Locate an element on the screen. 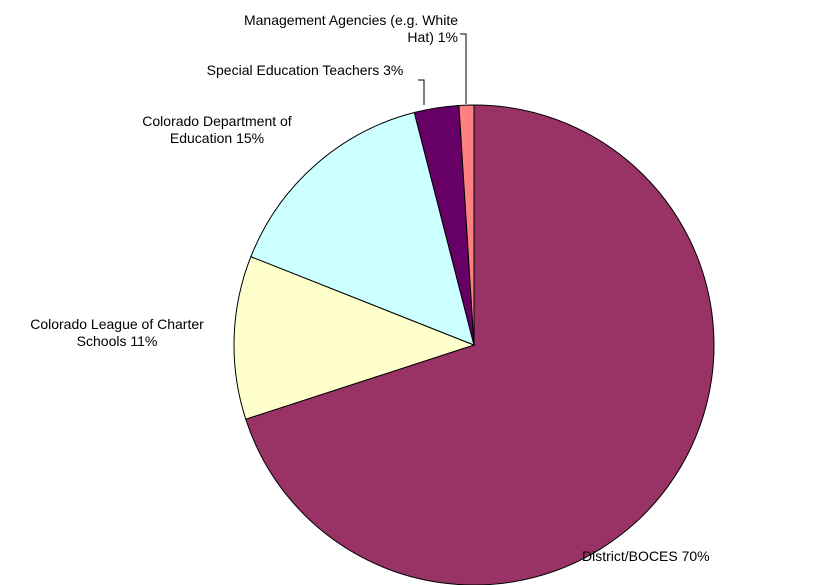 The width and height of the screenshot is (835, 585). slice-label: Colorado Department of Education 15% is located at coordinates (217, 130).